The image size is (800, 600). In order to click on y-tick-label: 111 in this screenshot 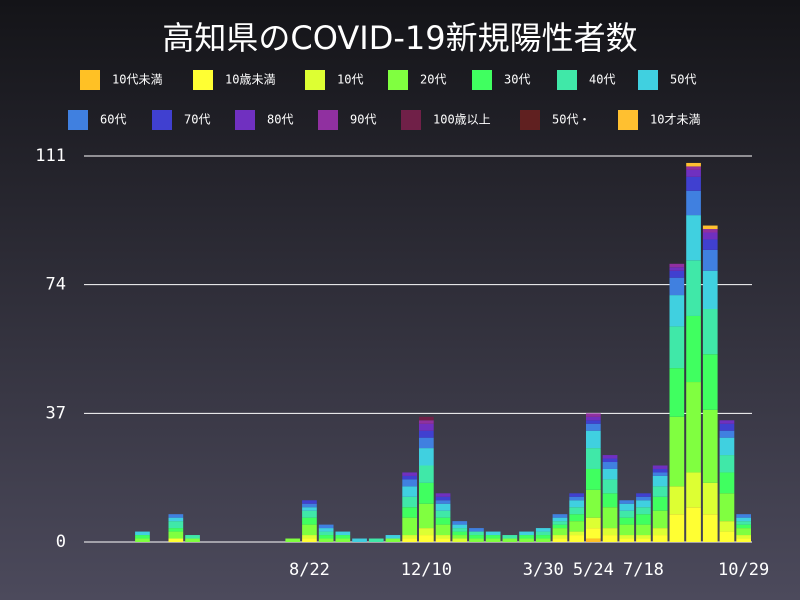, I will do `click(50, 156)`.